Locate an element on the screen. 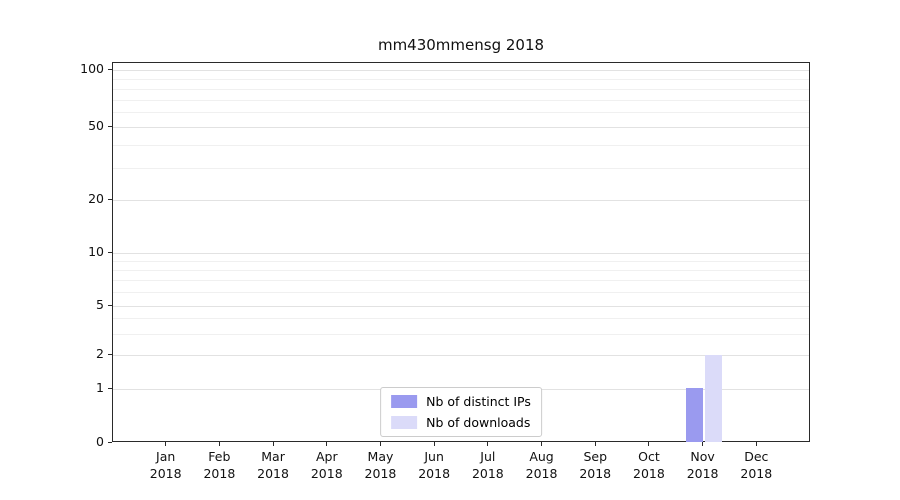 The image size is (900, 500). x-tick-label: Jul 2018 is located at coordinates (487, 465).